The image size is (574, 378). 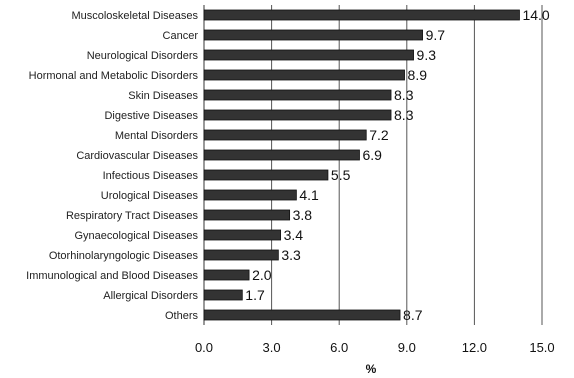 I want to click on category-label: Urological Diseases, so click(x=150, y=196).